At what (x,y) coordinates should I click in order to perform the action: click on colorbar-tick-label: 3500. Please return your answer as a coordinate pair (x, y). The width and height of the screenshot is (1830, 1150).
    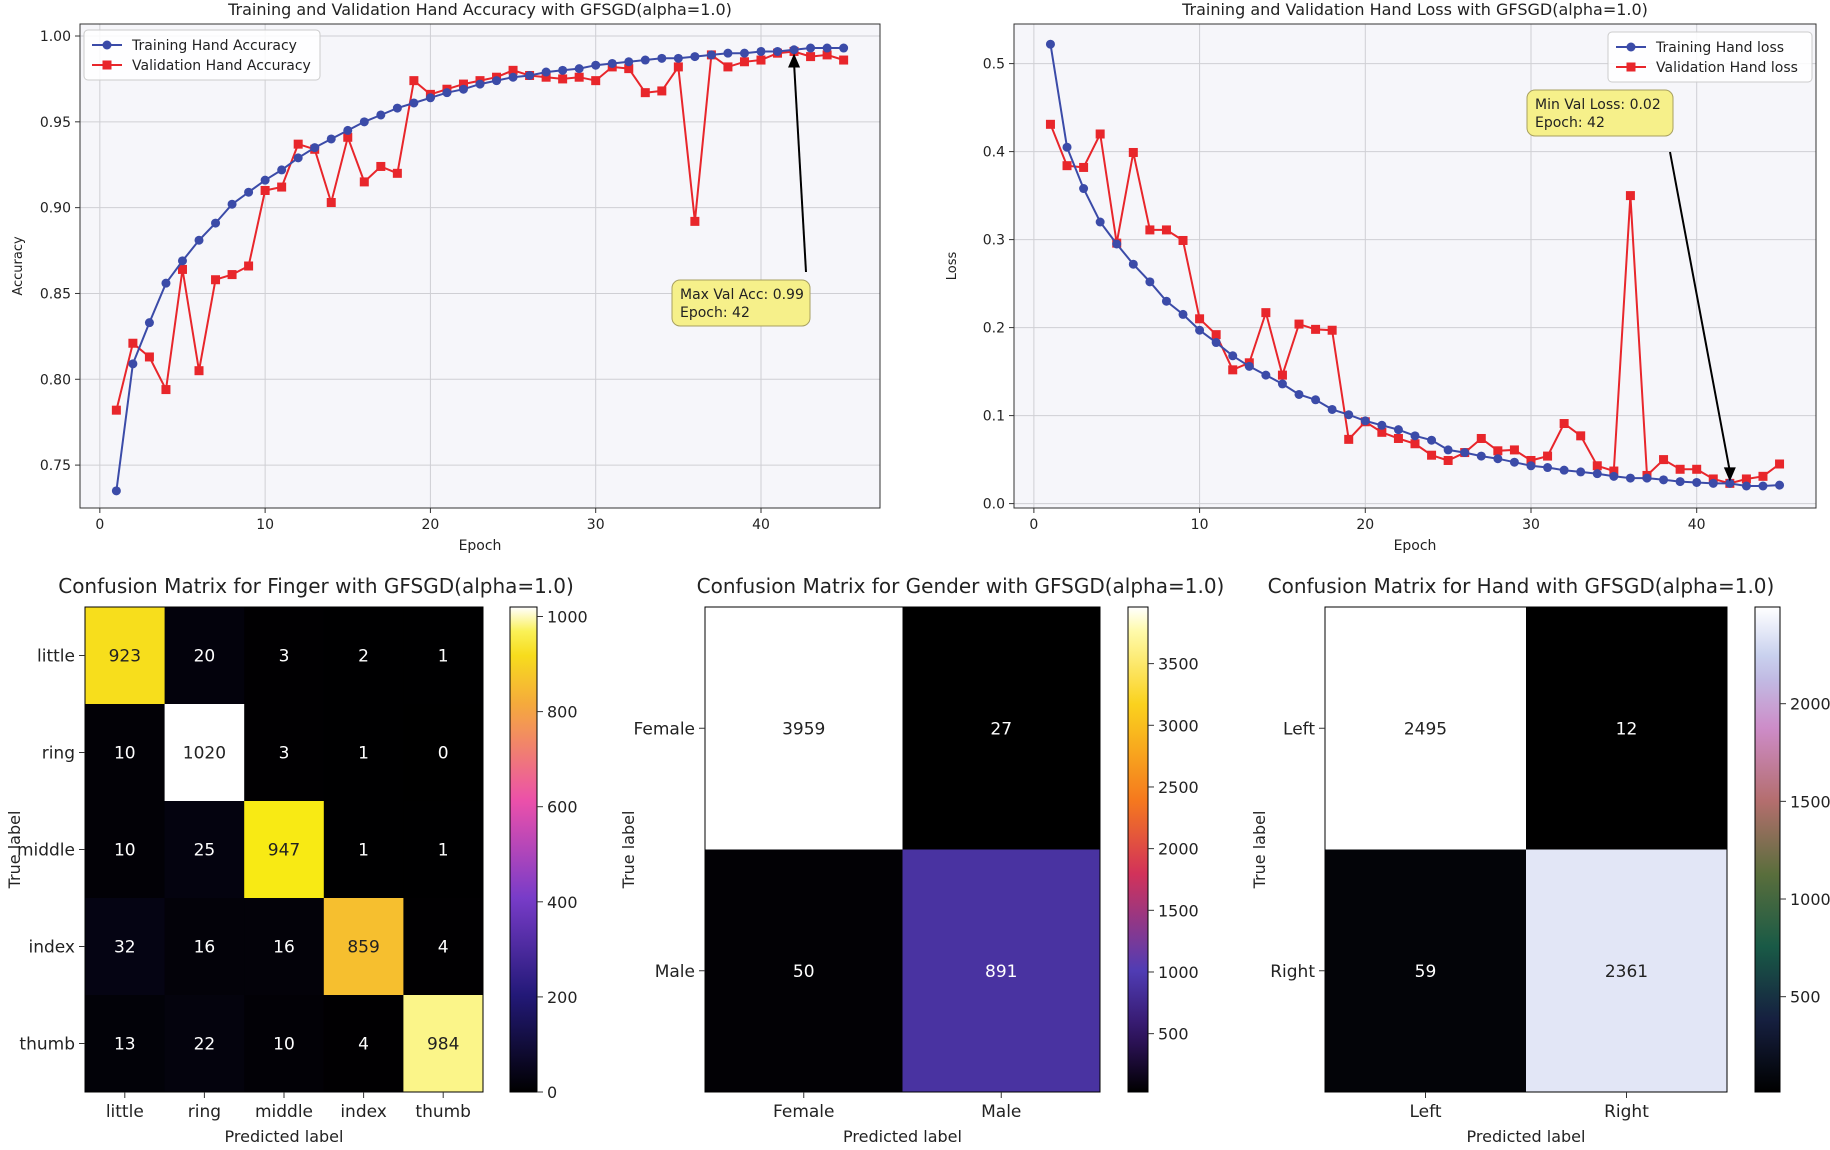
    Looking at the image, I should click on (1178, 664).